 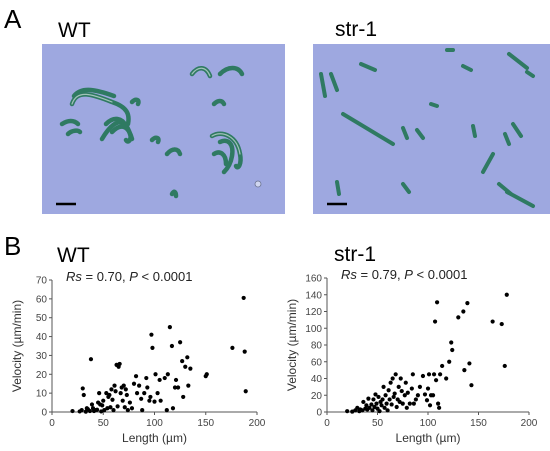 I want to click on y-tick-label: 50, so click(x=42, y=318).